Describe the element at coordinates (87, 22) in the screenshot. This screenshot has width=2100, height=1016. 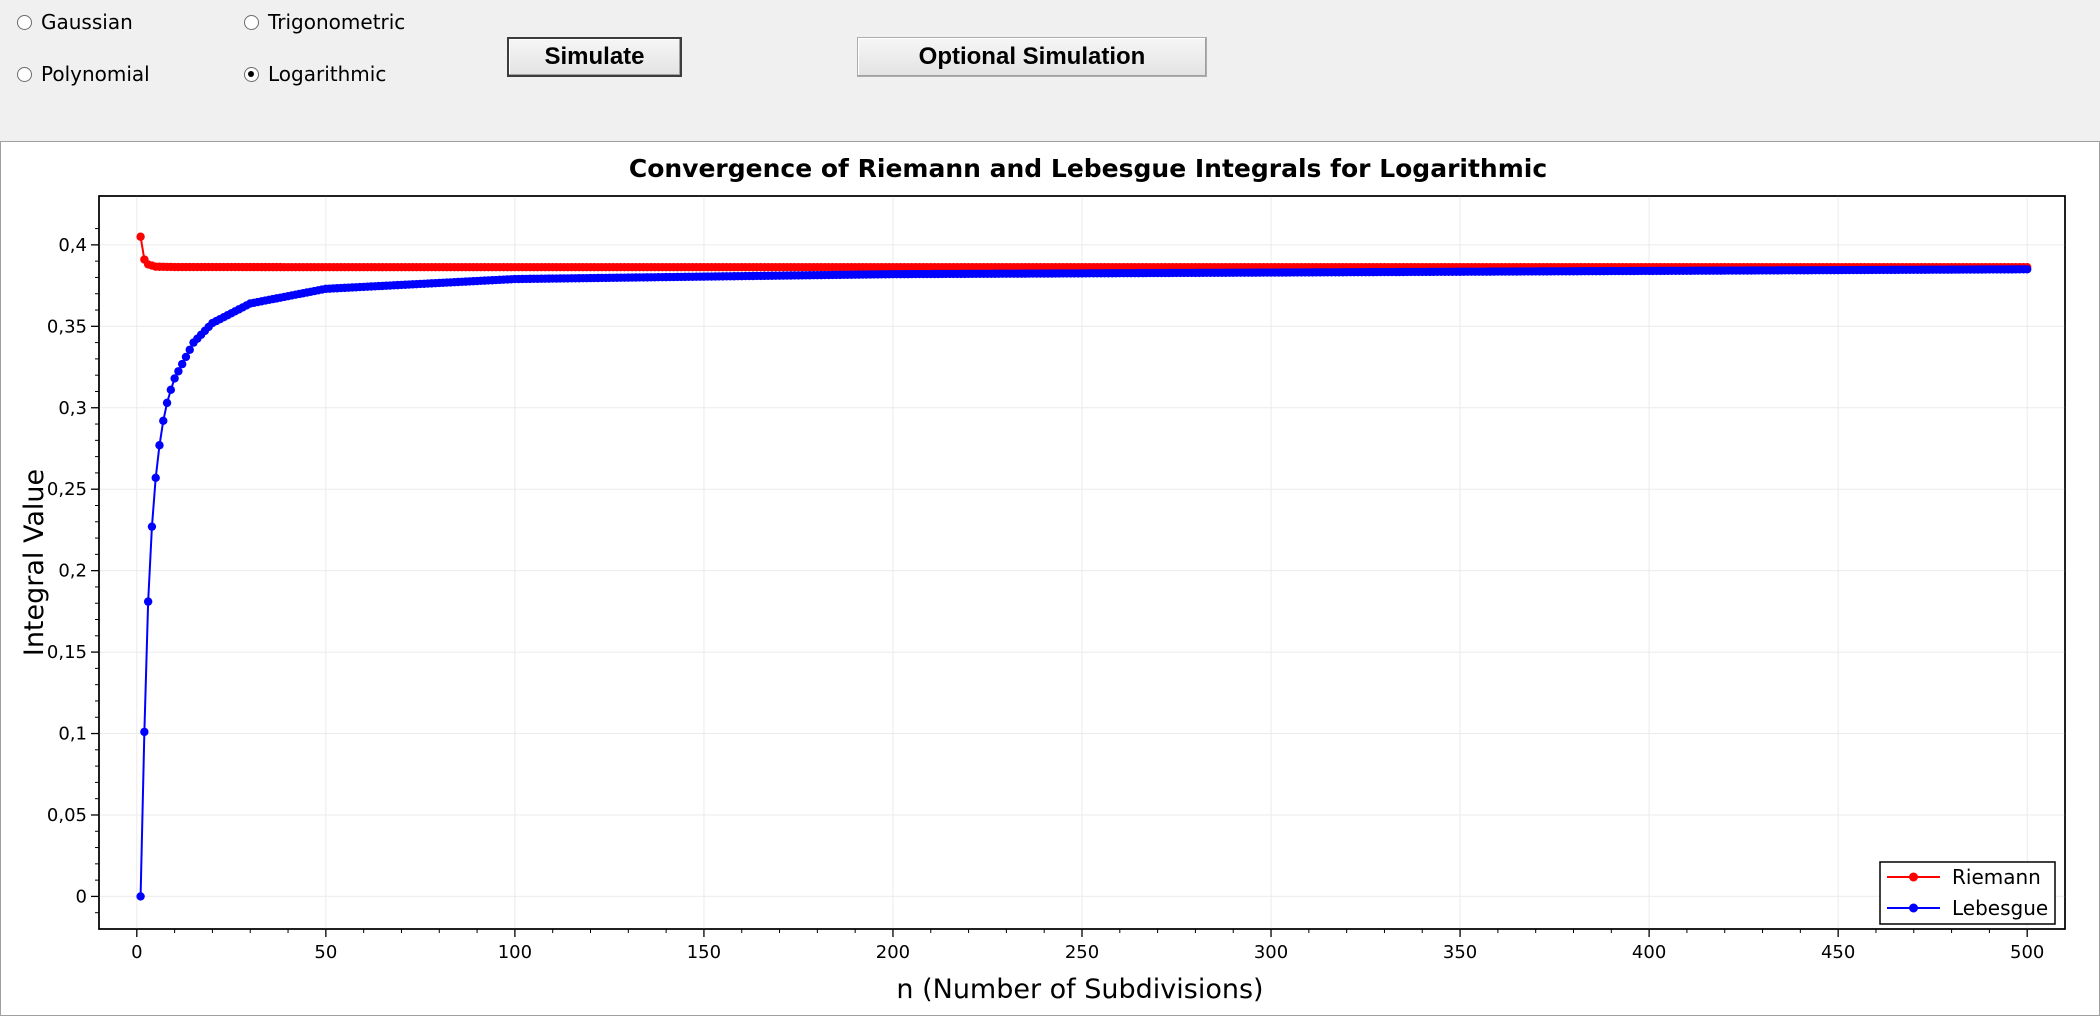
I see `radio-label: Gaussian` at that location.